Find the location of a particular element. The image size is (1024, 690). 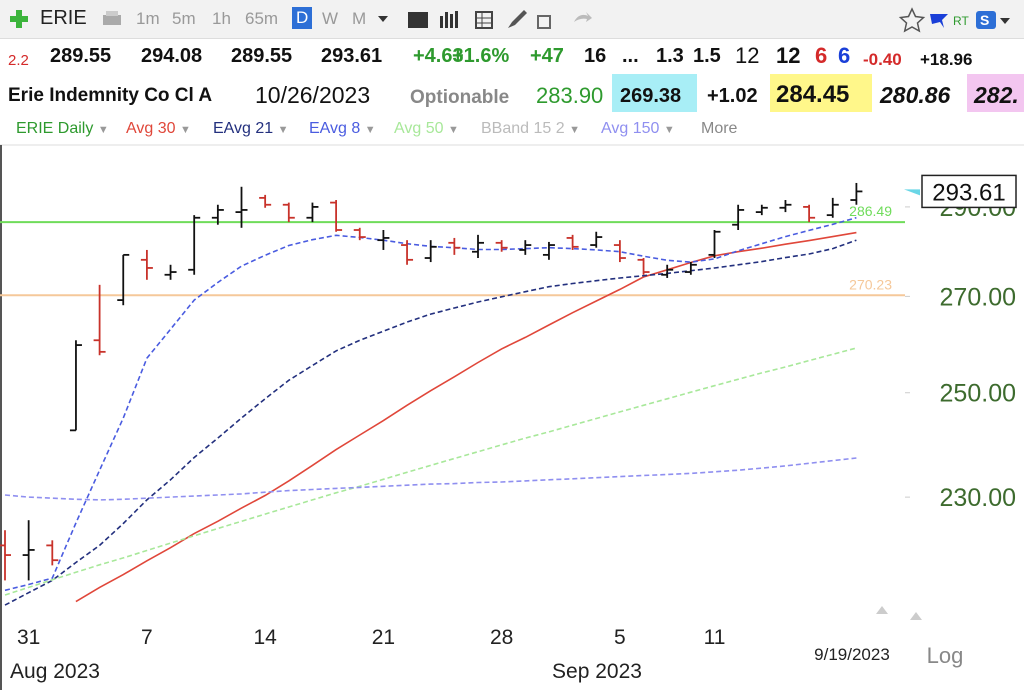

quote-field: 293.61 is located at coordinates (352, 56).